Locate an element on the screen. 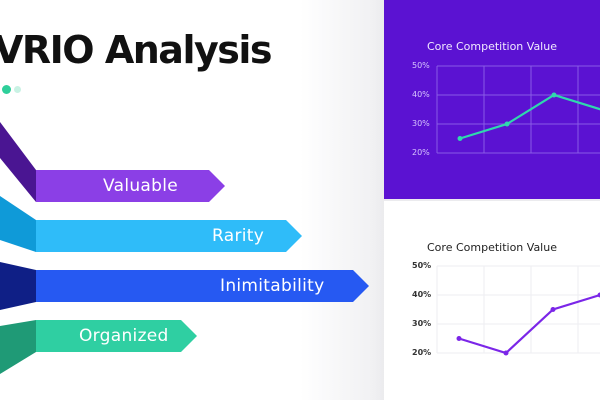 This screenshot has height=400, width=600. ribbon-organized-fold is located at coordinates (18, 347).